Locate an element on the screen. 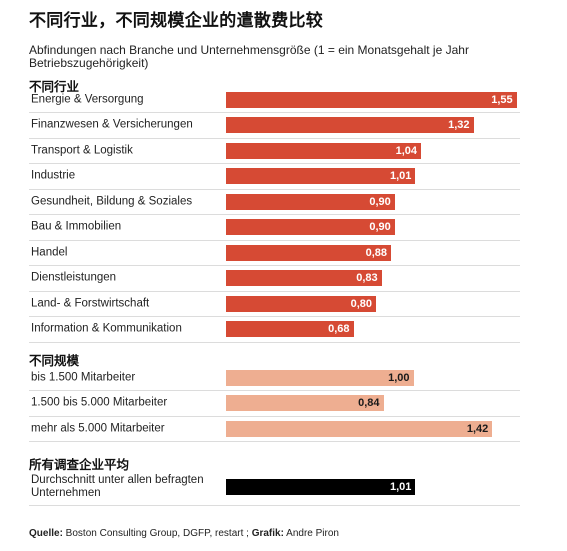 The image size is (567, 551). section-heading: 不同行业 is located at coordinates (54, 86).